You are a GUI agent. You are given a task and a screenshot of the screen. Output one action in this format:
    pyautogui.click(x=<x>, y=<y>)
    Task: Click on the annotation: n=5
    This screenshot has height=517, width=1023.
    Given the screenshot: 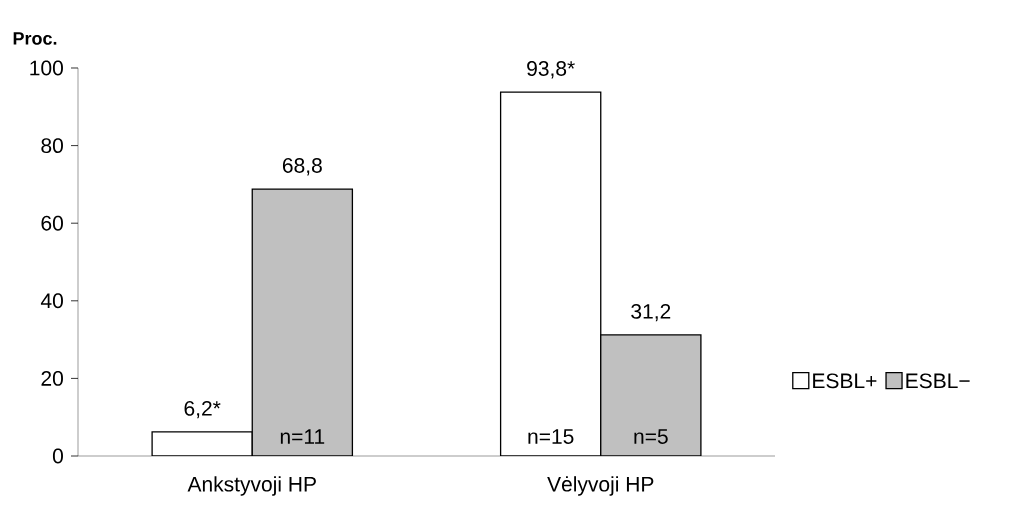 What is the action you would take?
    pyautogui.click(x=651, y=436)
    